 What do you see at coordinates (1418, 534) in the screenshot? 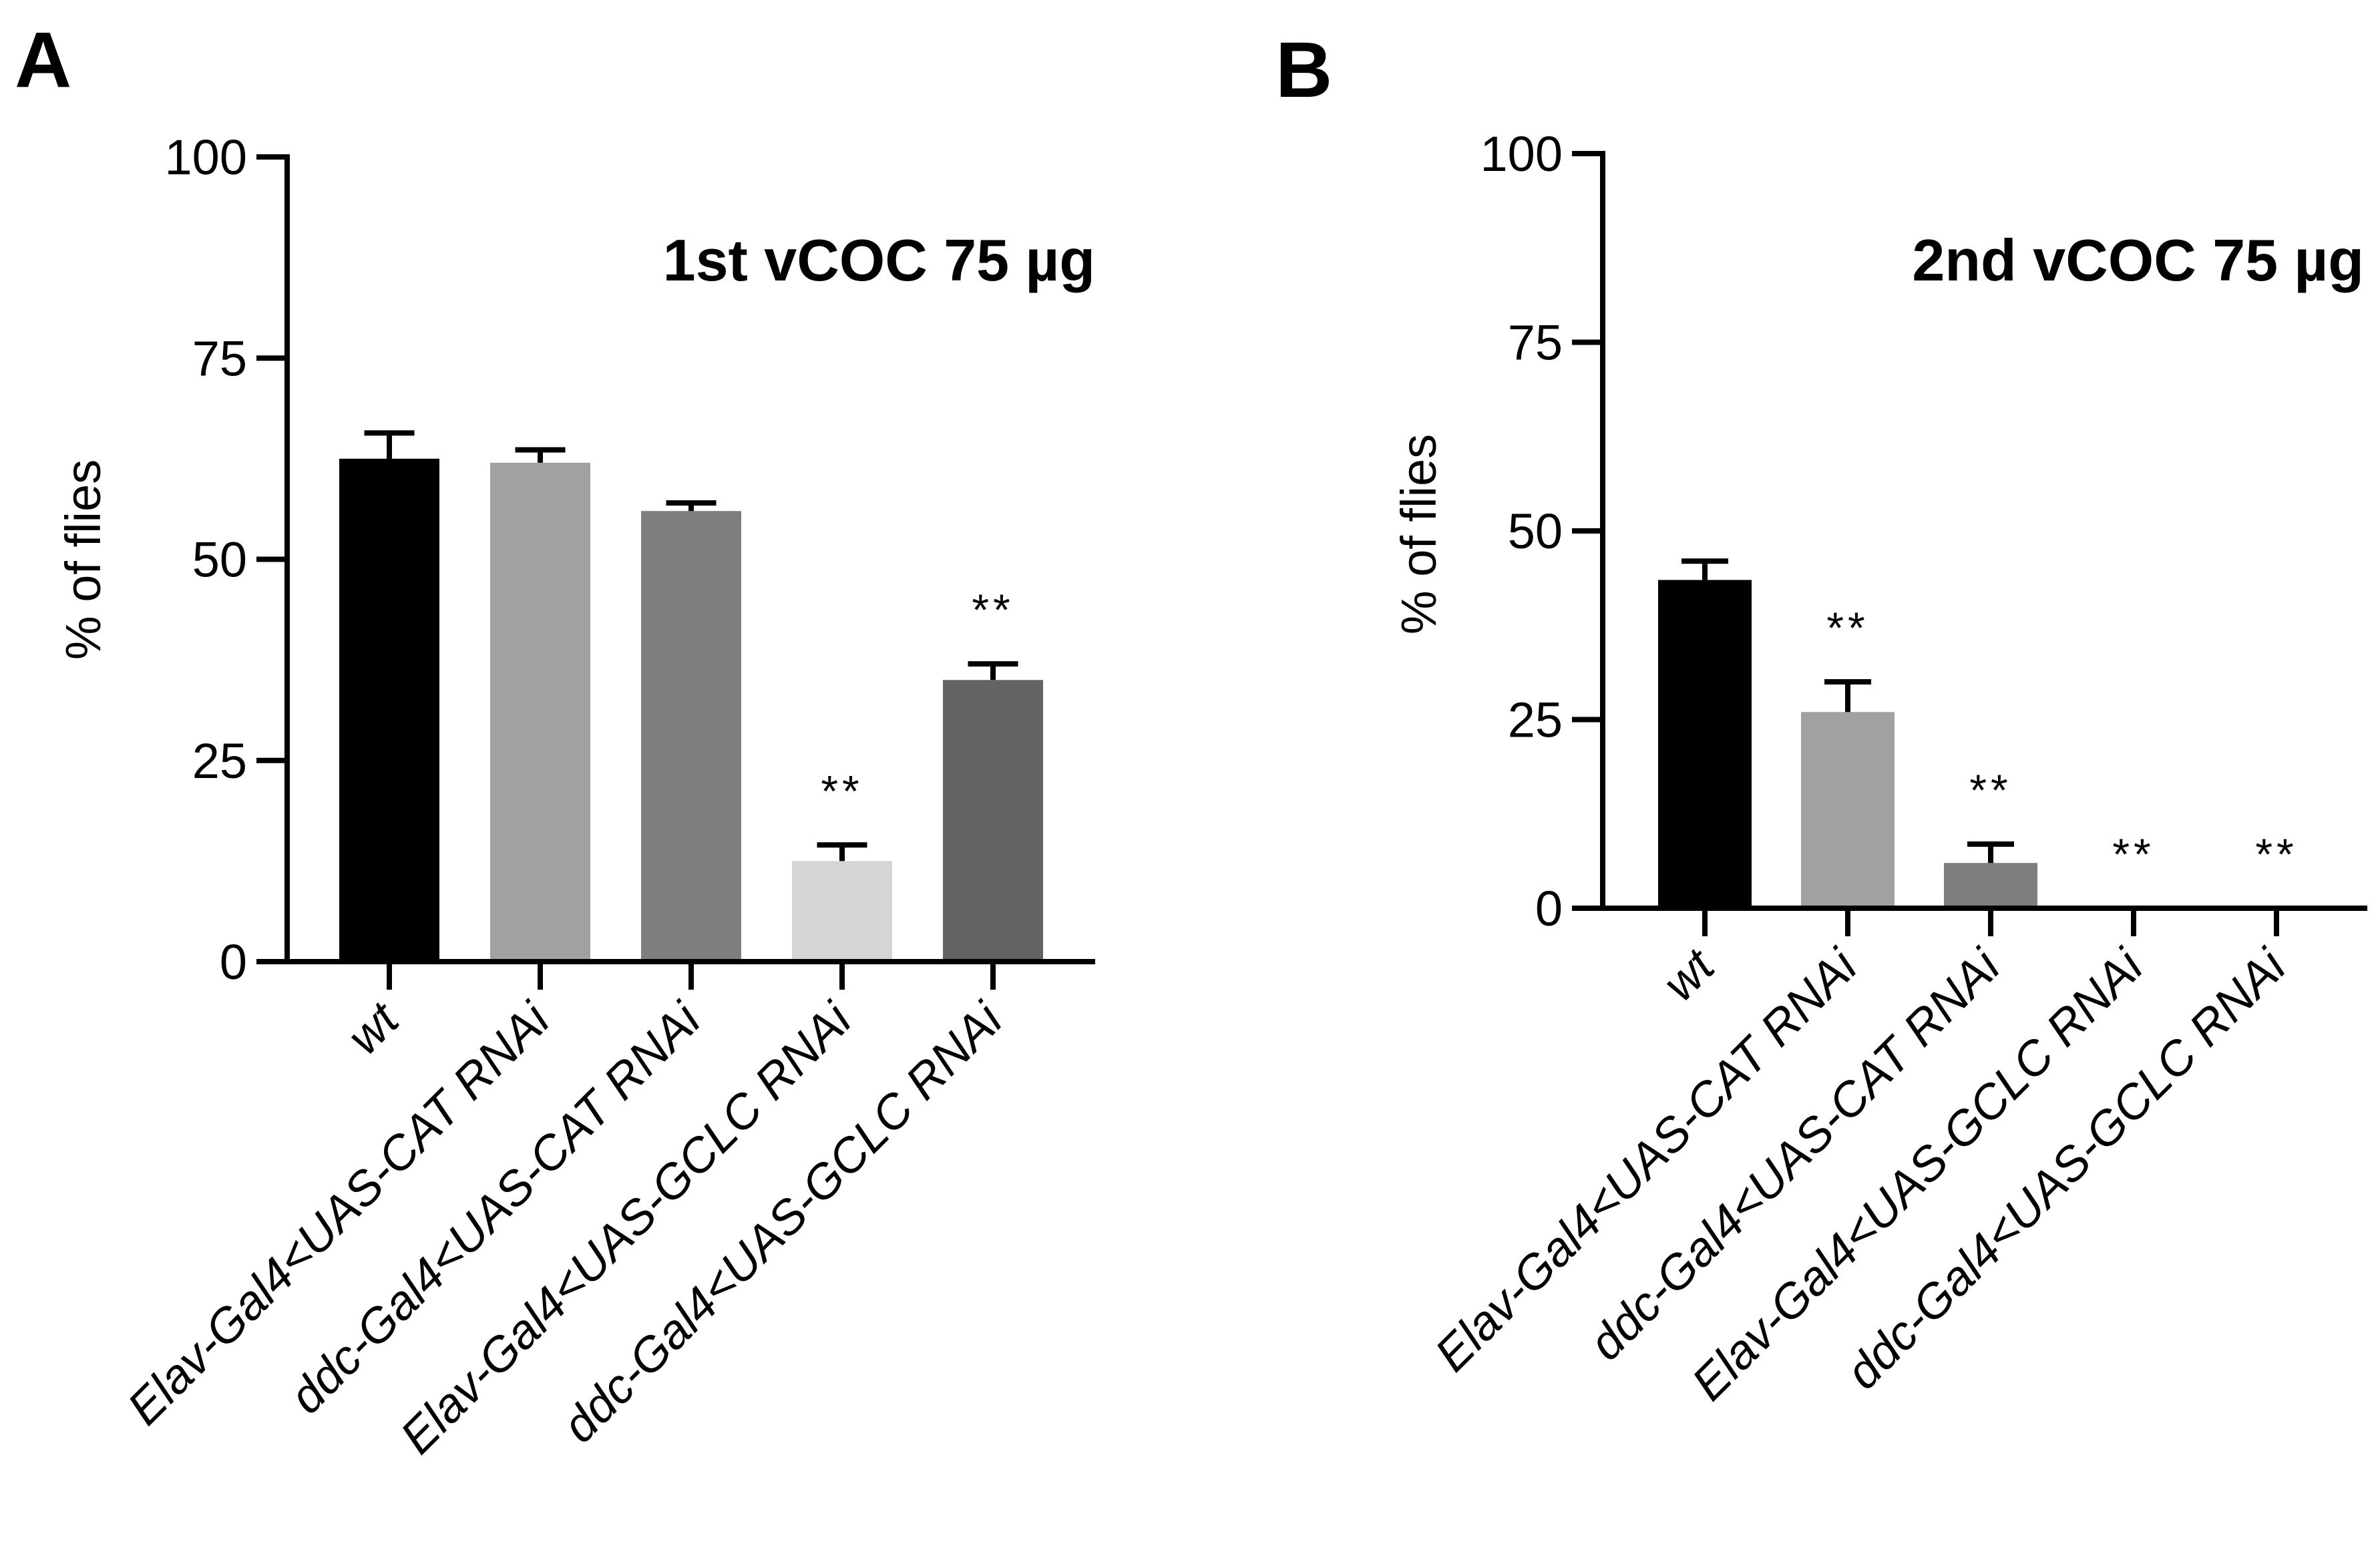
I see `chart-b-y-axis-label: % of flies` at bounding box center [1418, 534].